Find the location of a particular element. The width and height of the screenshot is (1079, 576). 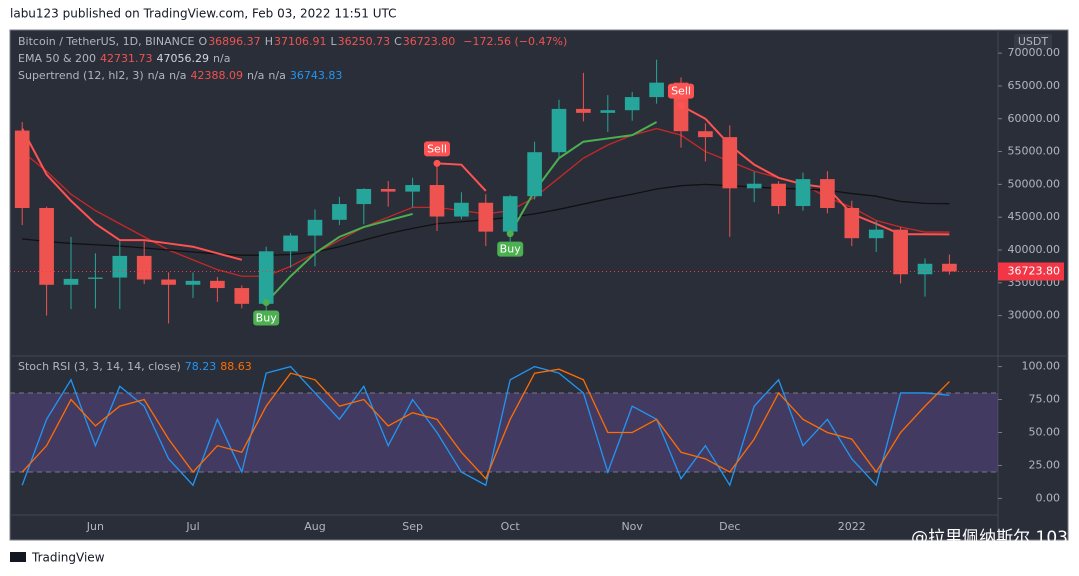

x-tick-label: Jul is located at coordinates (192, 526).